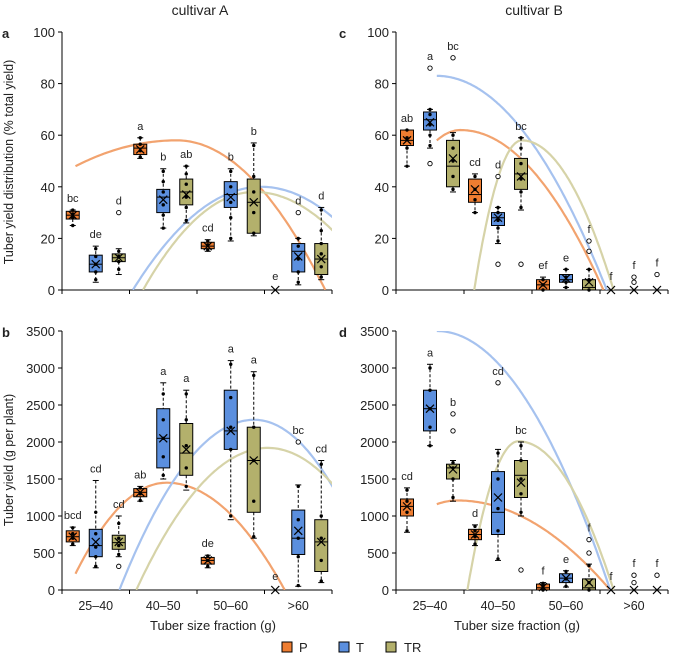 This screenshot has width=674, height=656. I want to click on box-t-3: d, so click(298, 241).